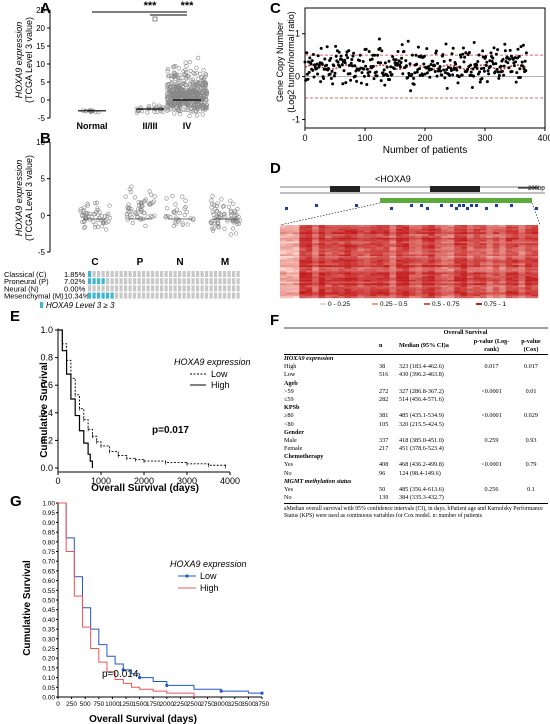 This screenshot has height=724, width=550. What do you see at coordinates (94, 262) in the screenshot?
I see `b-xtick-label: C` at bounding box center [94, 262].